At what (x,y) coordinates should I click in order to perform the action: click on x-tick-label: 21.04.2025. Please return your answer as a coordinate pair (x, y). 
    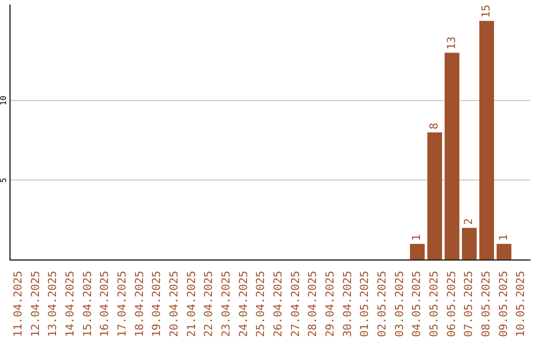
    Looking at the image, I should click on (191, 304).